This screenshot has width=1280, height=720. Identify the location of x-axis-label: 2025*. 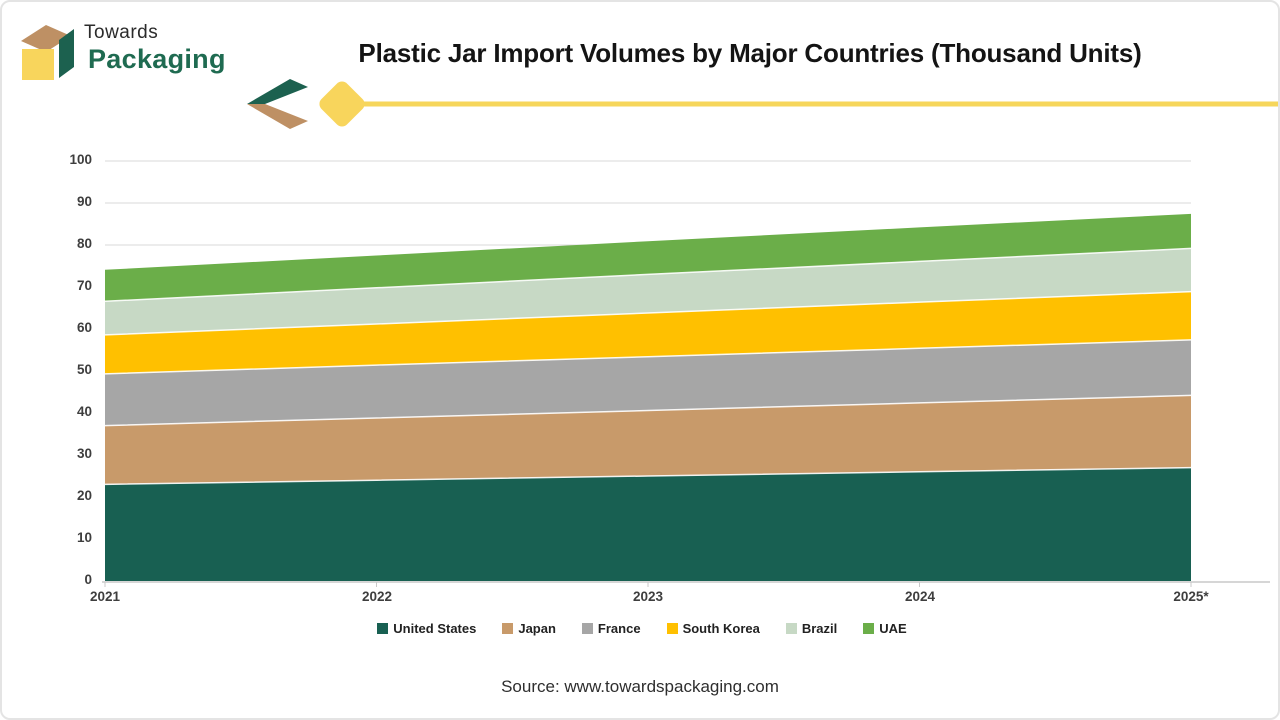
(1191, 596).